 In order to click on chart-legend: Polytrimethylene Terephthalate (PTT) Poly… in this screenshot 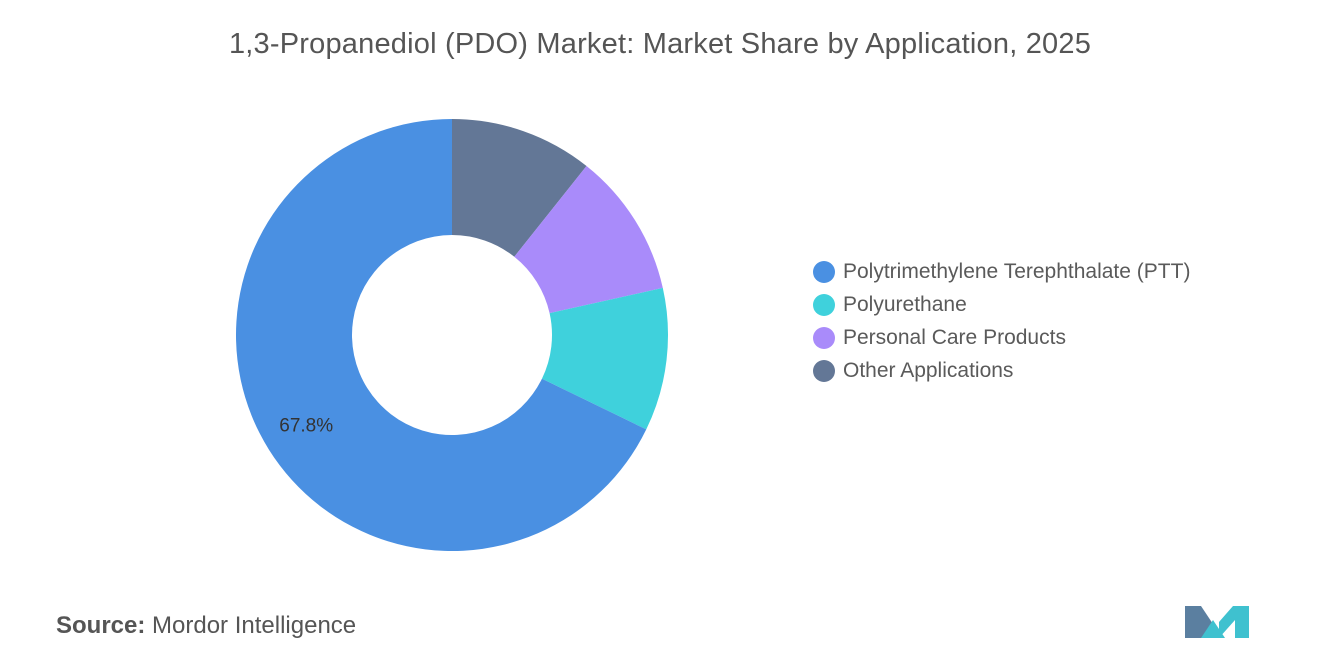, I will do `click(1001, 321)`.